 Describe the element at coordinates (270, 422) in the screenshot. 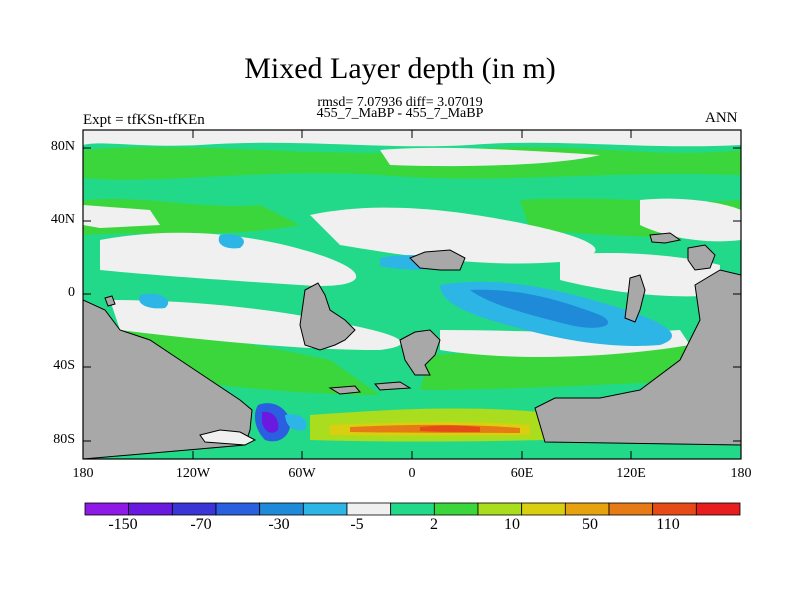

I see `field-purple-antarctic` at that location.